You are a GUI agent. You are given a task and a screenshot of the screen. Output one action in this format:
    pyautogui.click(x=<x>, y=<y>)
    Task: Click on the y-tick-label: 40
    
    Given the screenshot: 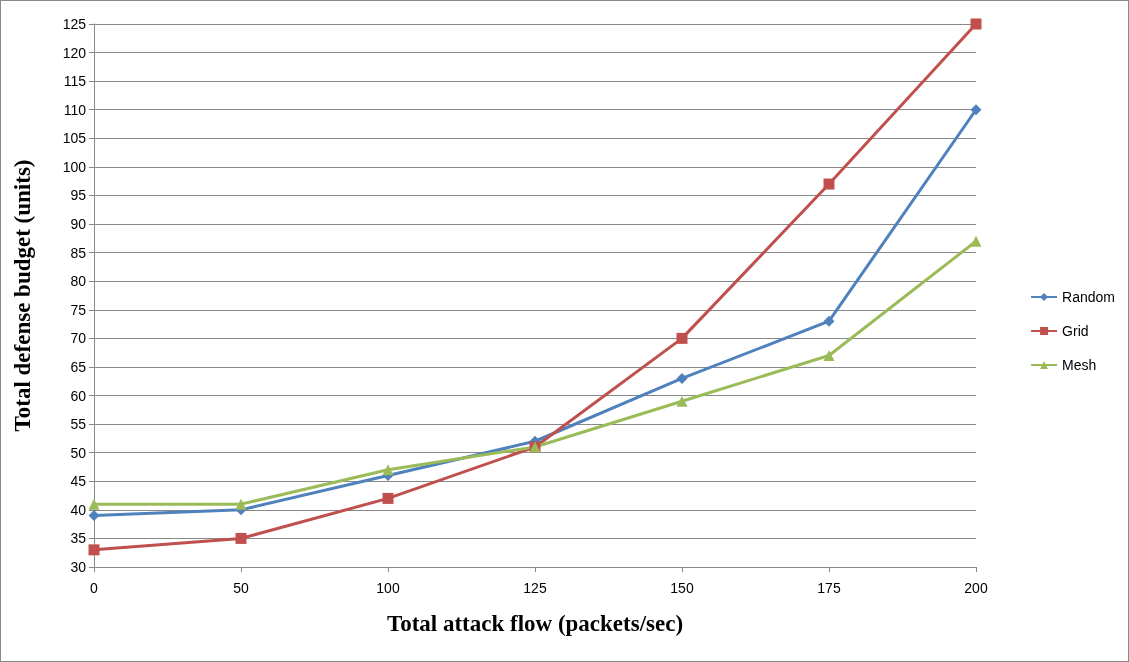 What is the action you would take?
    pyautogui.click(x=78, y=509)
    